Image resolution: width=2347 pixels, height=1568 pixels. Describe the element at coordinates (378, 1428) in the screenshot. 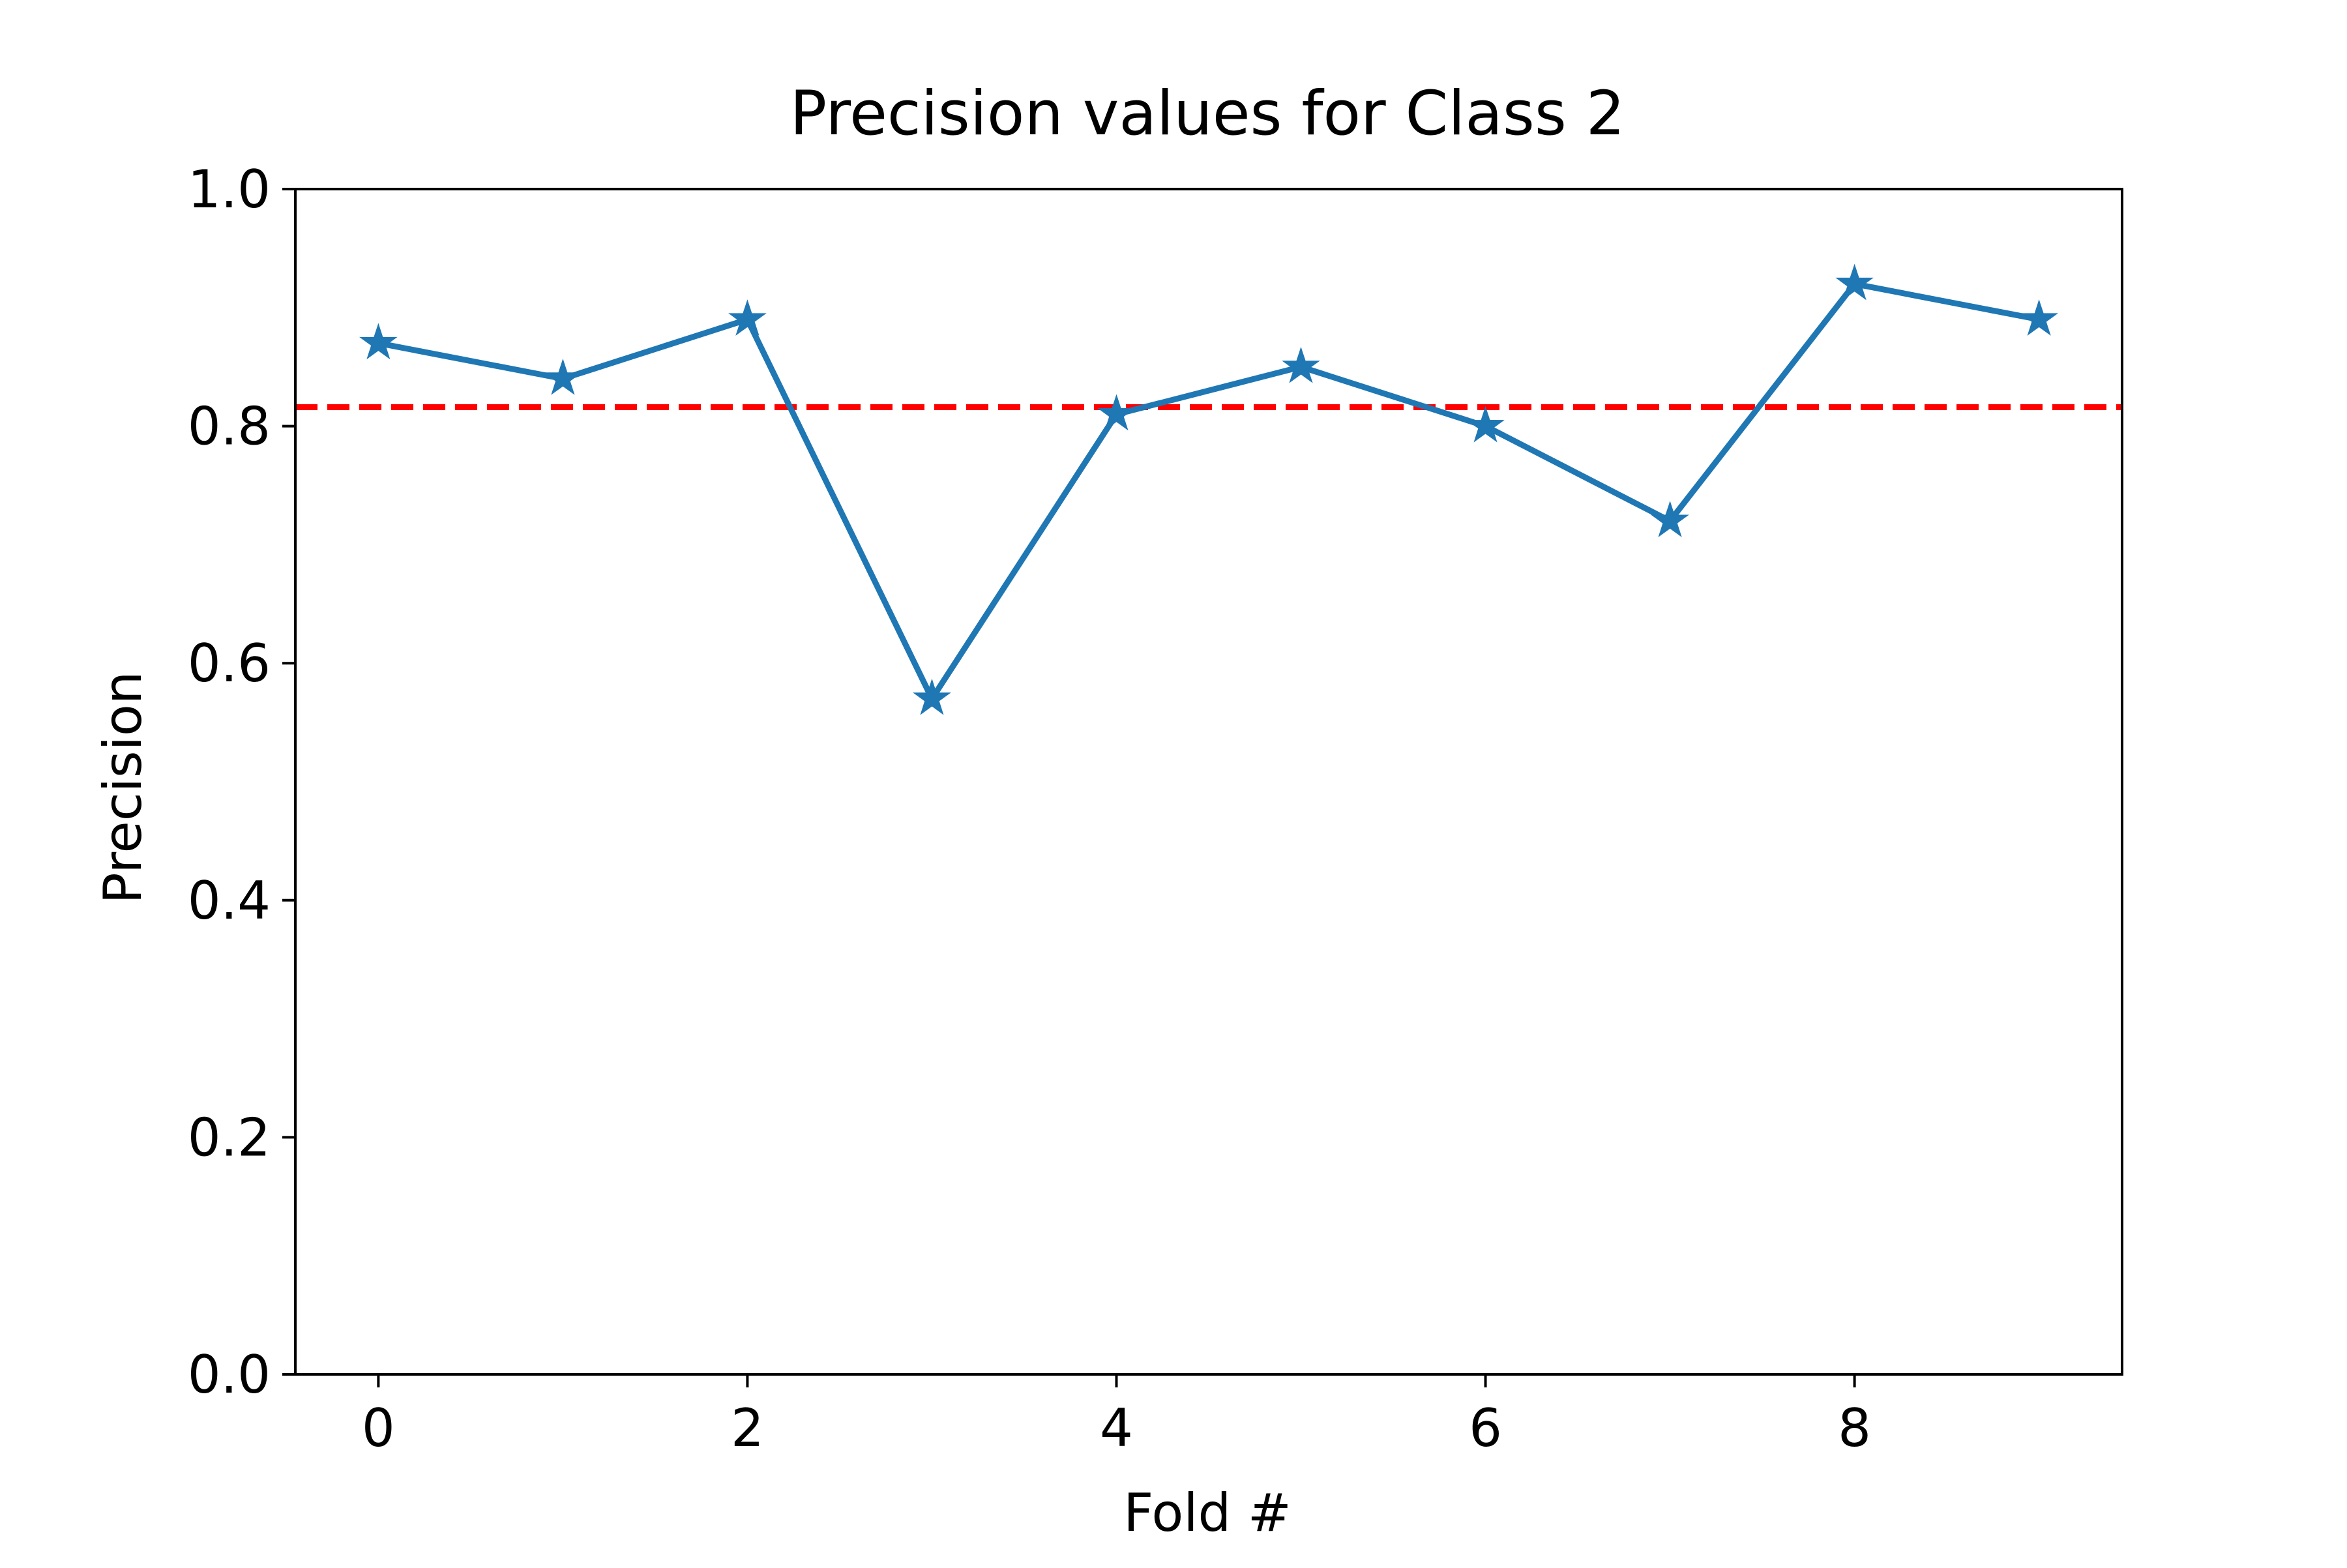

I see `x-tick-label: 0` at that location.